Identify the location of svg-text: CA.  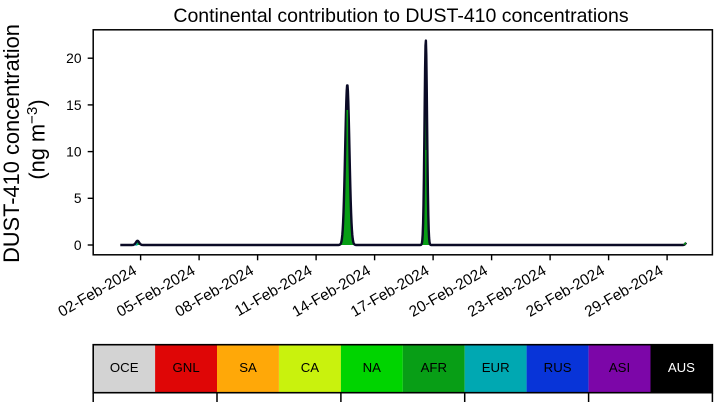
(310, 367).